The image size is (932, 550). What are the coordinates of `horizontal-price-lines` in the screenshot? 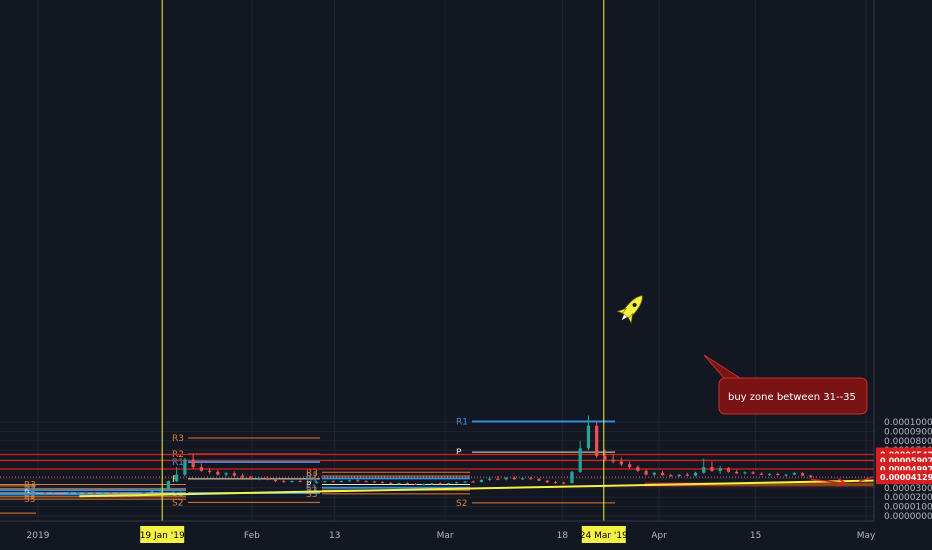 It's located at (437, 465).